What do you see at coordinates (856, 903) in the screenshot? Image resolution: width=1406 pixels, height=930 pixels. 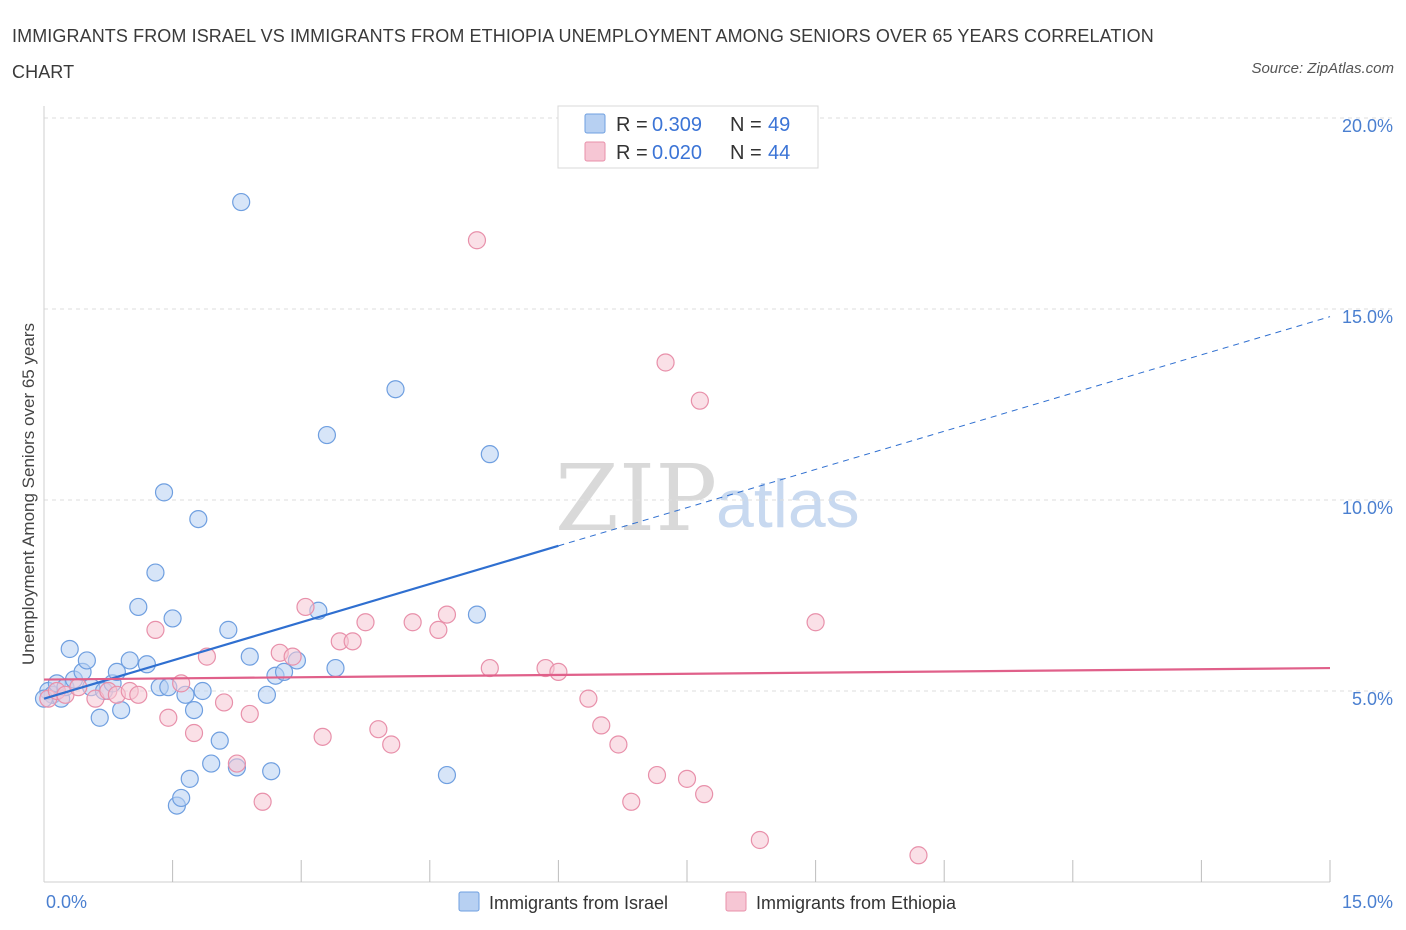 I see `series-legend-label-ethiopia: Immigrants from Ethiopia` at bounding box center [856, 903].